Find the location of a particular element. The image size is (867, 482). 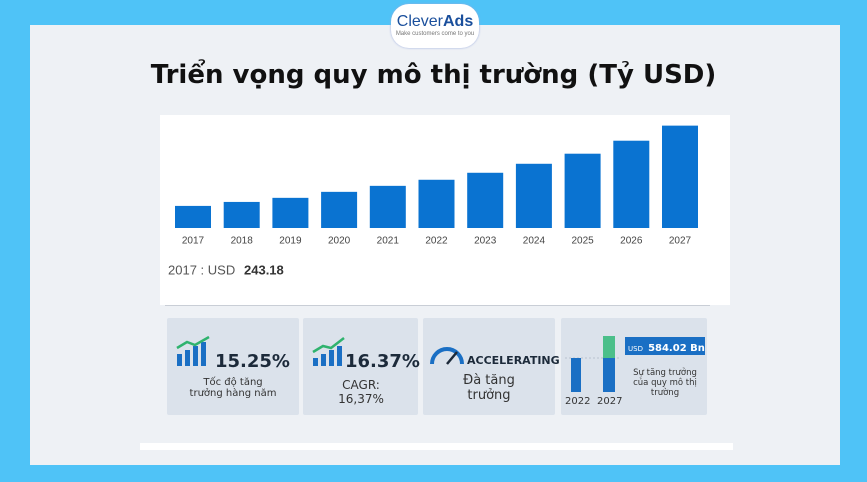

card: ACCELERATING Đà tăng trưởng is located at coordinates (491, 366).